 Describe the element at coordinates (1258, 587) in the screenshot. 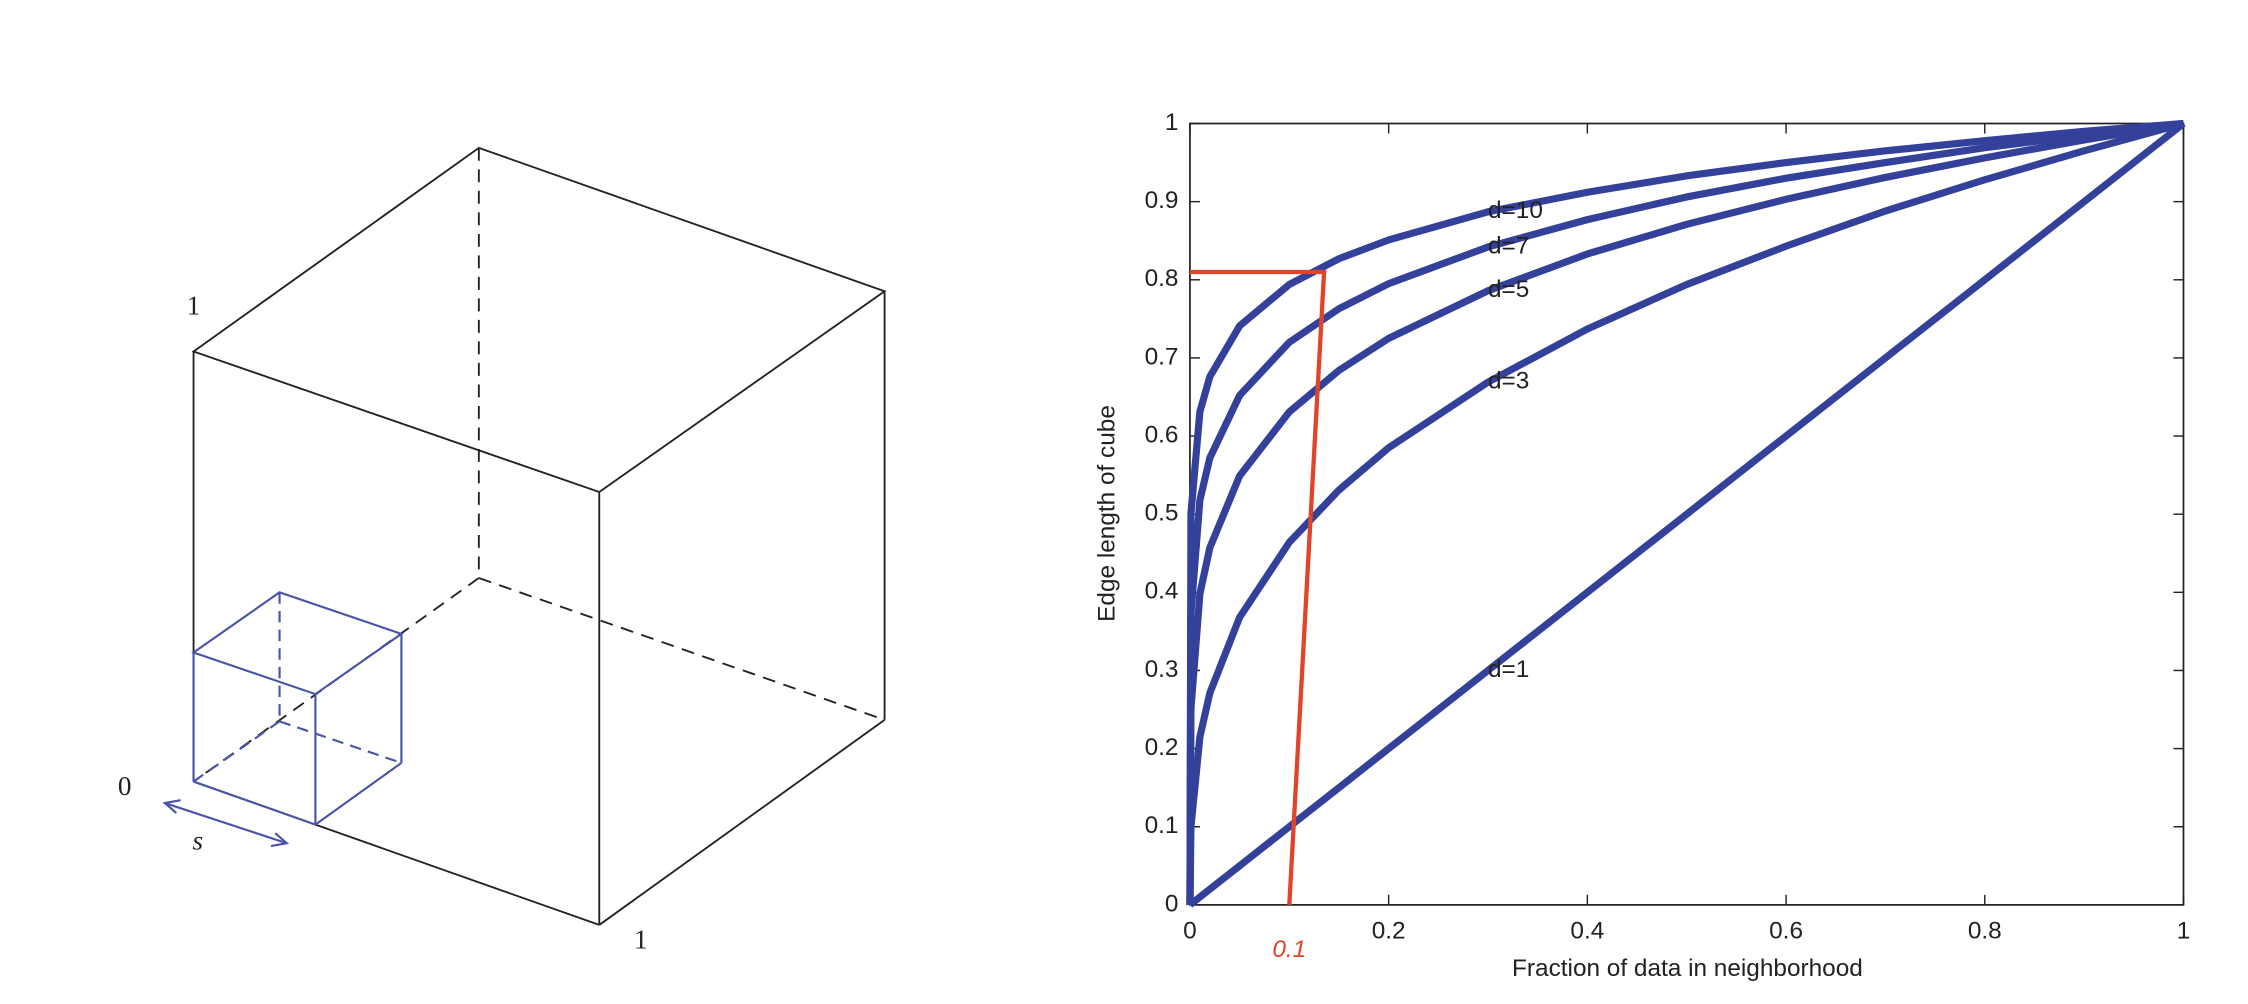

I see `highlight-line` at that location.